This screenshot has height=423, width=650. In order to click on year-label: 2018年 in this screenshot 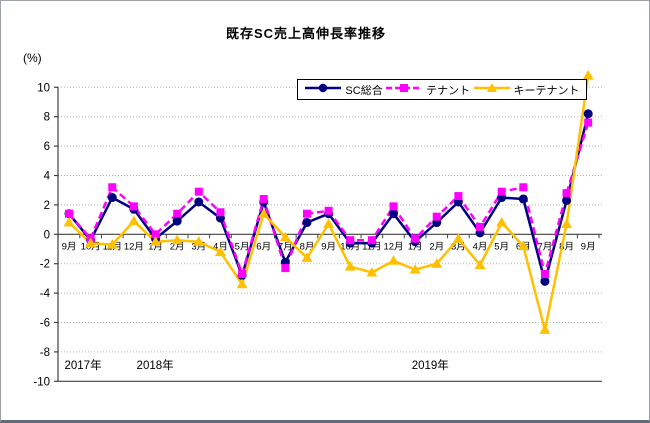, I will do `click(155, 365)`.